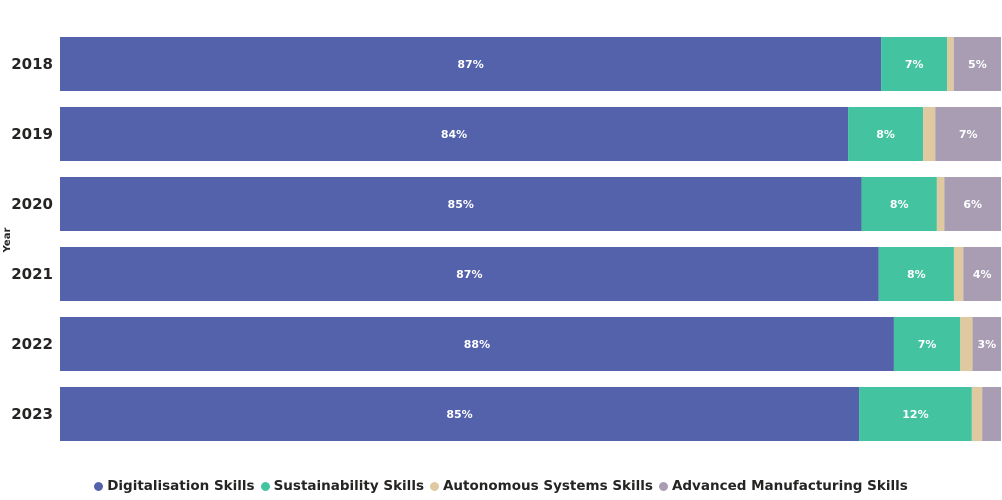 Image resolution: width=1002 pixels, height=500 pixels. I want to click on legend-item: Sustainability Skills, so click(342, 486).